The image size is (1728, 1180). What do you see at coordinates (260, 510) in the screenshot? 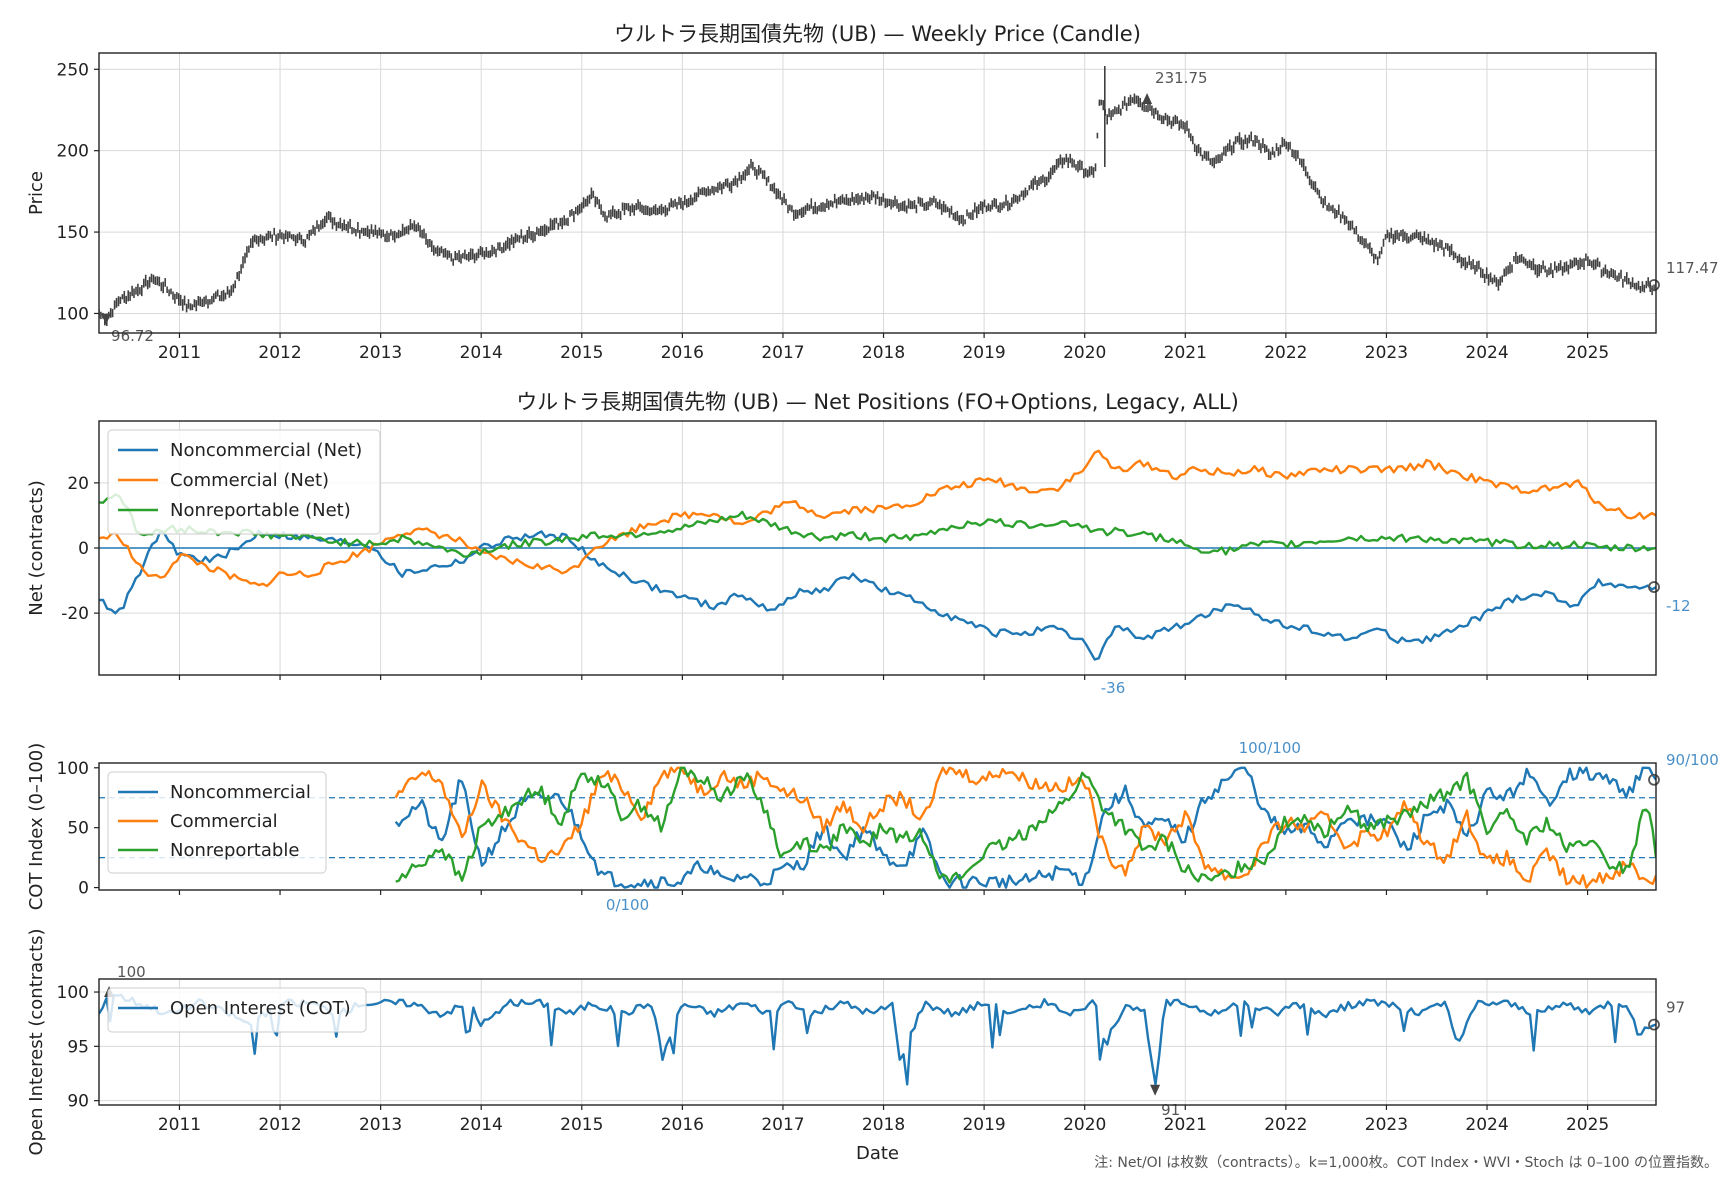
I see `legend-entry: Nonreportable (Net)` at bounding box center [260, 510].